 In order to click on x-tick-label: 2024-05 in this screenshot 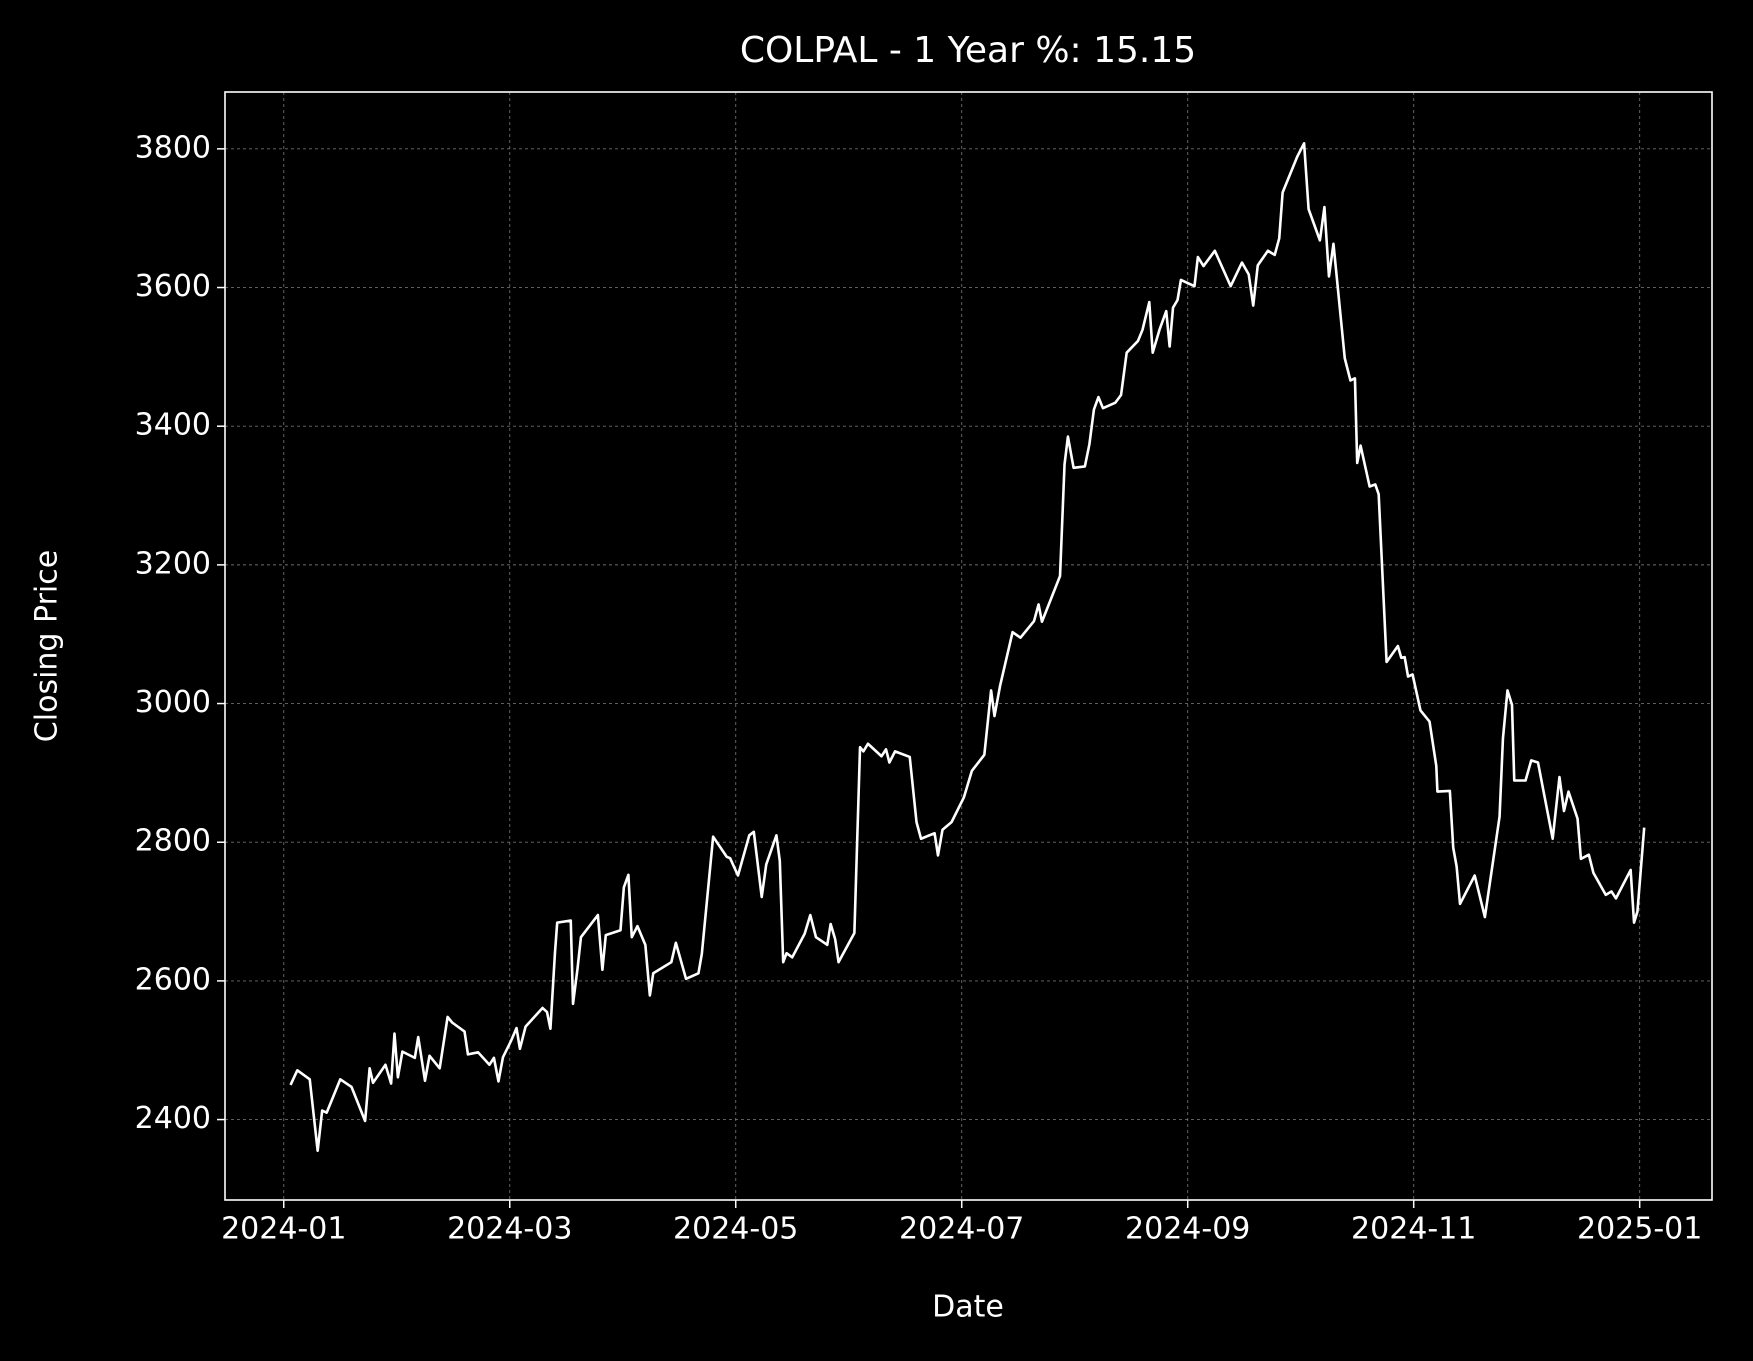, I will do `click(735, 1229)`.